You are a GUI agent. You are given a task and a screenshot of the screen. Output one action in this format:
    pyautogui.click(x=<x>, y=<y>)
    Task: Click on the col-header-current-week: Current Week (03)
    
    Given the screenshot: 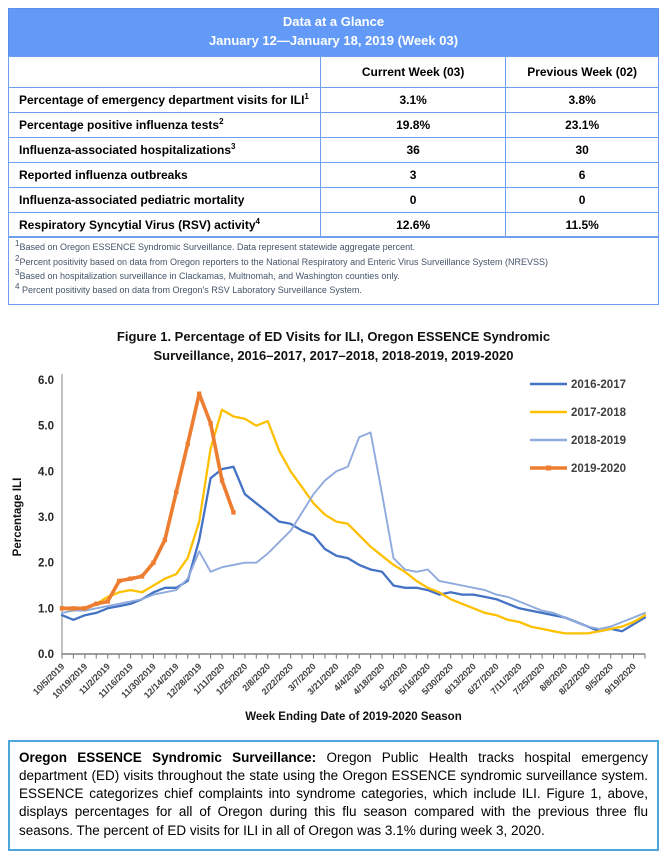 What is the action you would take?
    pyautogui.click(x=413, y=71)
    